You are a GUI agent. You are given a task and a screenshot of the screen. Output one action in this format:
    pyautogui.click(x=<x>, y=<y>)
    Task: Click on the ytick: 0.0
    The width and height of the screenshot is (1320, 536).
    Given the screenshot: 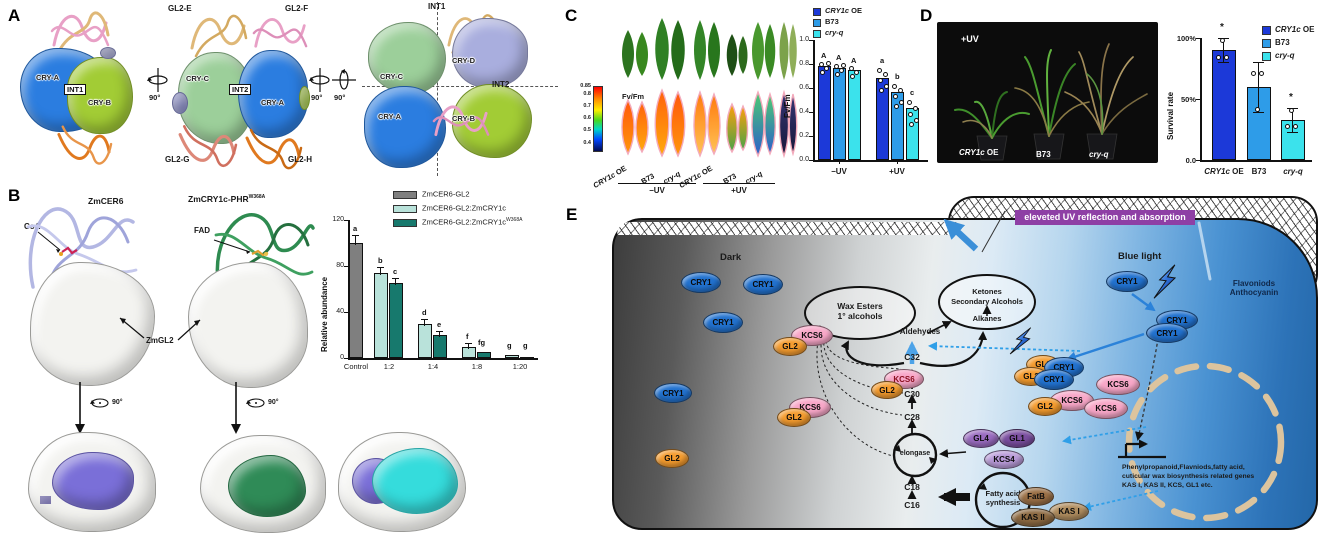 What is the action you would take?
    pyautogui.click(x=1190, y=160)
    